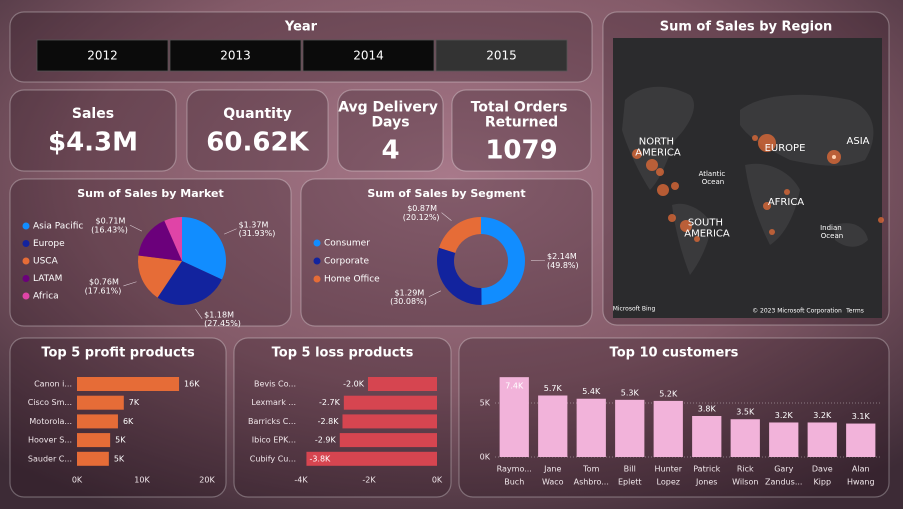 Image resolution: width=903 pixels, height=509 pixels. I want to click on chart-title: Sum of Sales by Segment, so click(446, 193).